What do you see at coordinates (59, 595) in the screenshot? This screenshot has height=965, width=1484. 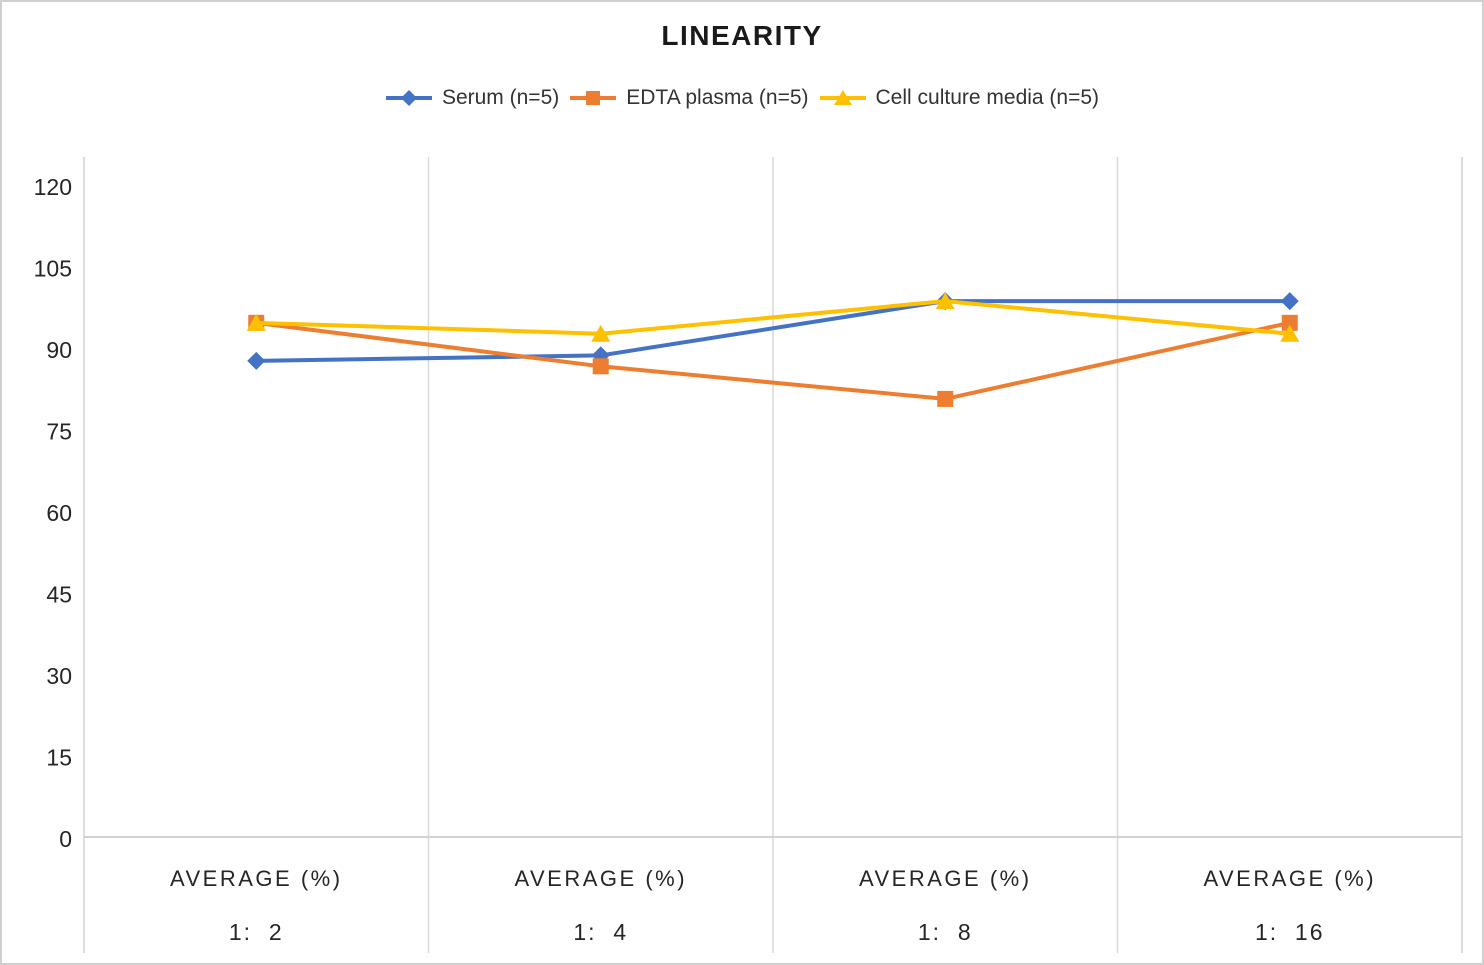 I see `y-tick-label: 45` at bounding box center [59, 595].